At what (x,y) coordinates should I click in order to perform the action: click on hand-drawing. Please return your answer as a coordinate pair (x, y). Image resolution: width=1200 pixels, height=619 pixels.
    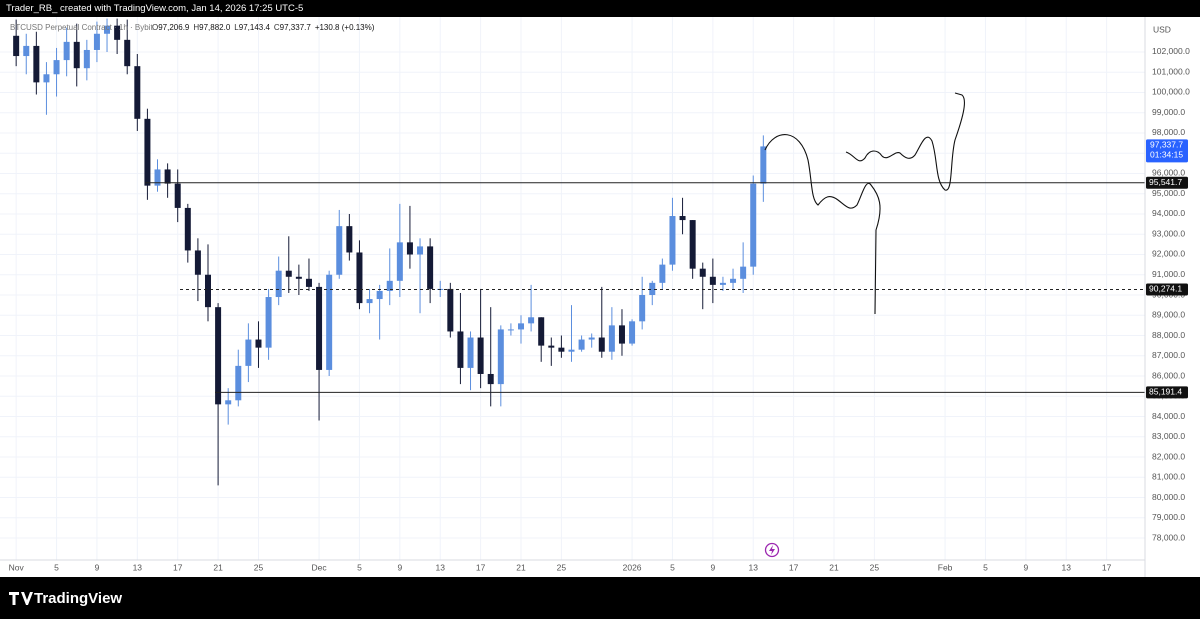
    Looking at the image, I should click on (822, 224).